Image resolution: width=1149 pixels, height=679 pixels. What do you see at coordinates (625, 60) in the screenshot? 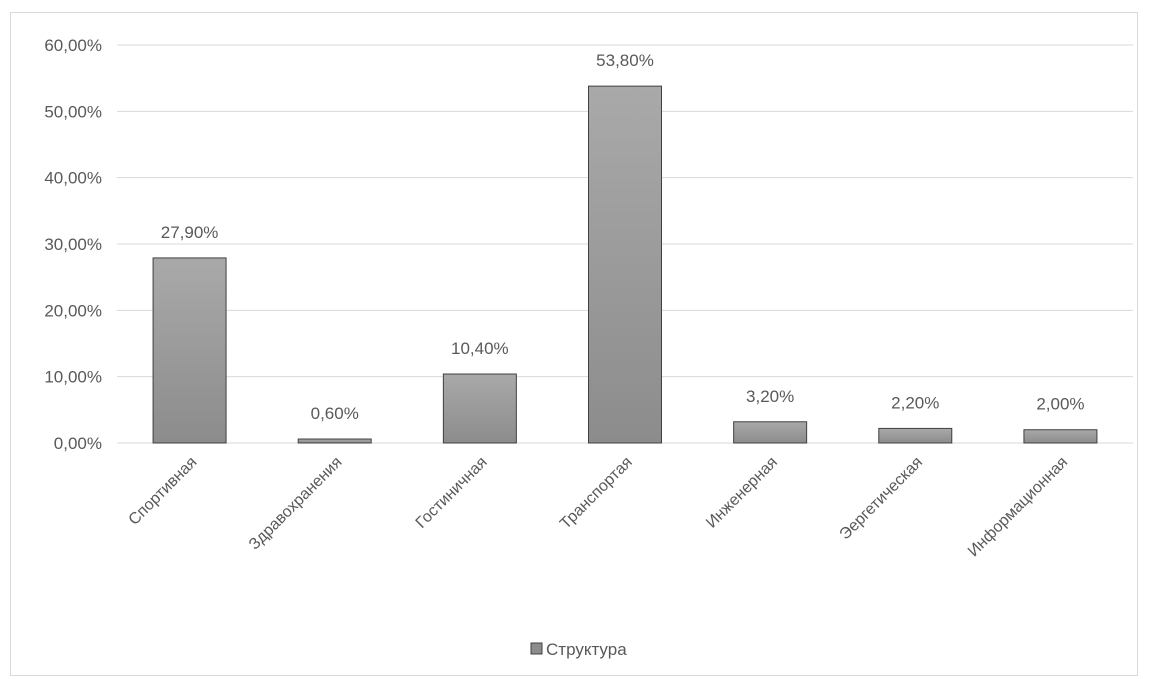
I see `data-label: 53,80%` at bounding box center [625, 60].